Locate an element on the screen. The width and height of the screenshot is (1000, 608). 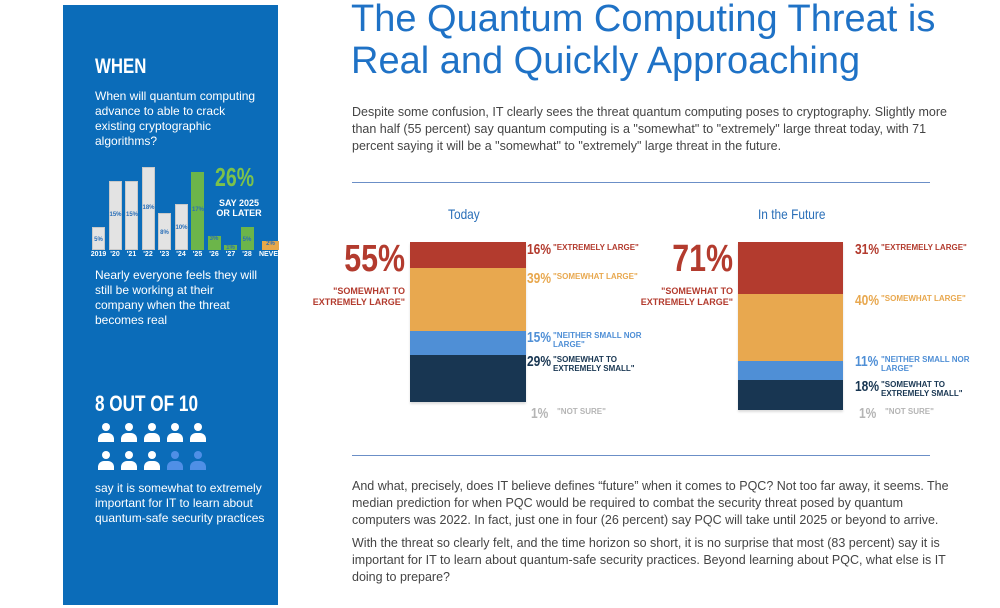
x-tick-label: NEVER is located at coordinates (271, 254).